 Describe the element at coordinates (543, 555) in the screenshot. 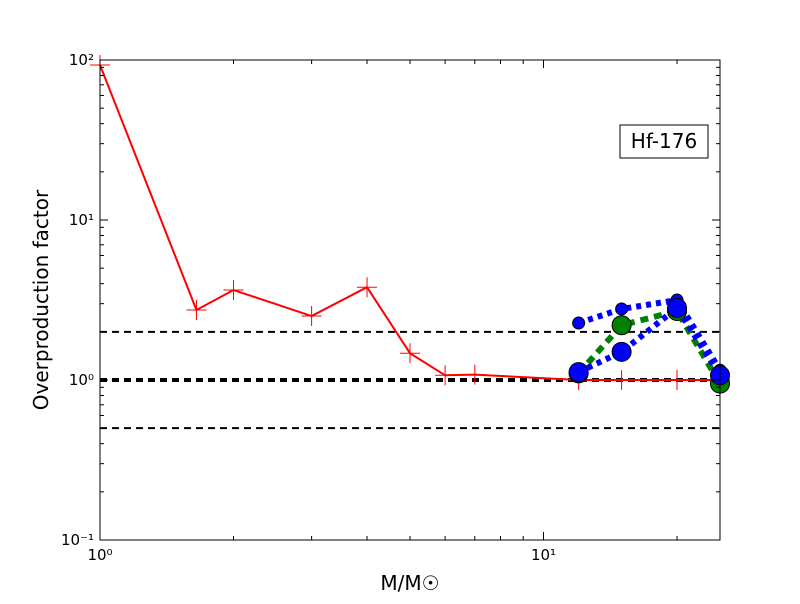

I see `x-tick-label: 10¹` at that location.